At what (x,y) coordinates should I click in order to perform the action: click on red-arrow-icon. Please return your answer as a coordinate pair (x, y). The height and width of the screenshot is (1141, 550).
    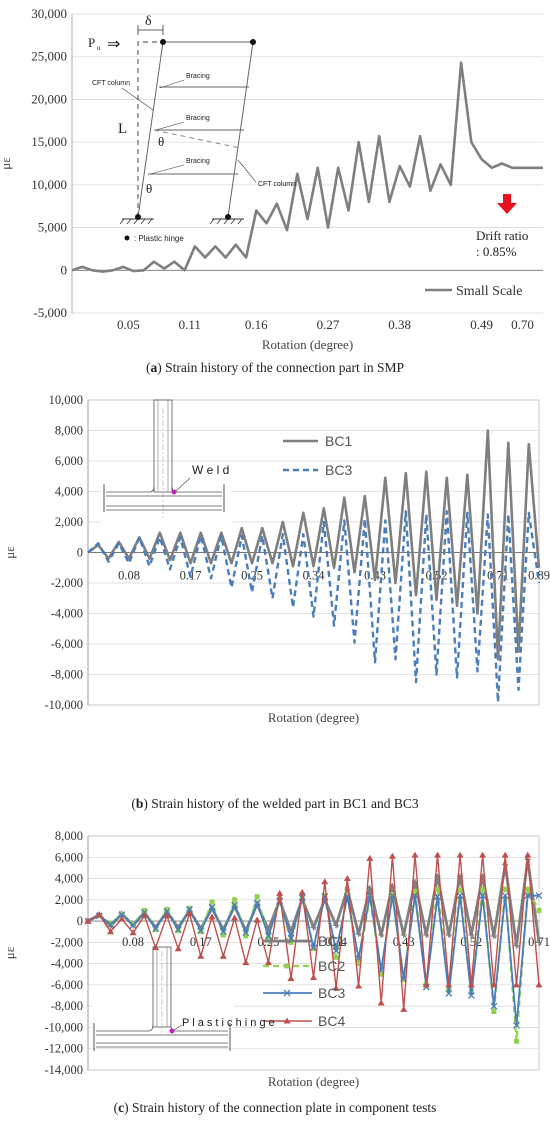
    Looking at the image, I should click on (507, 204).